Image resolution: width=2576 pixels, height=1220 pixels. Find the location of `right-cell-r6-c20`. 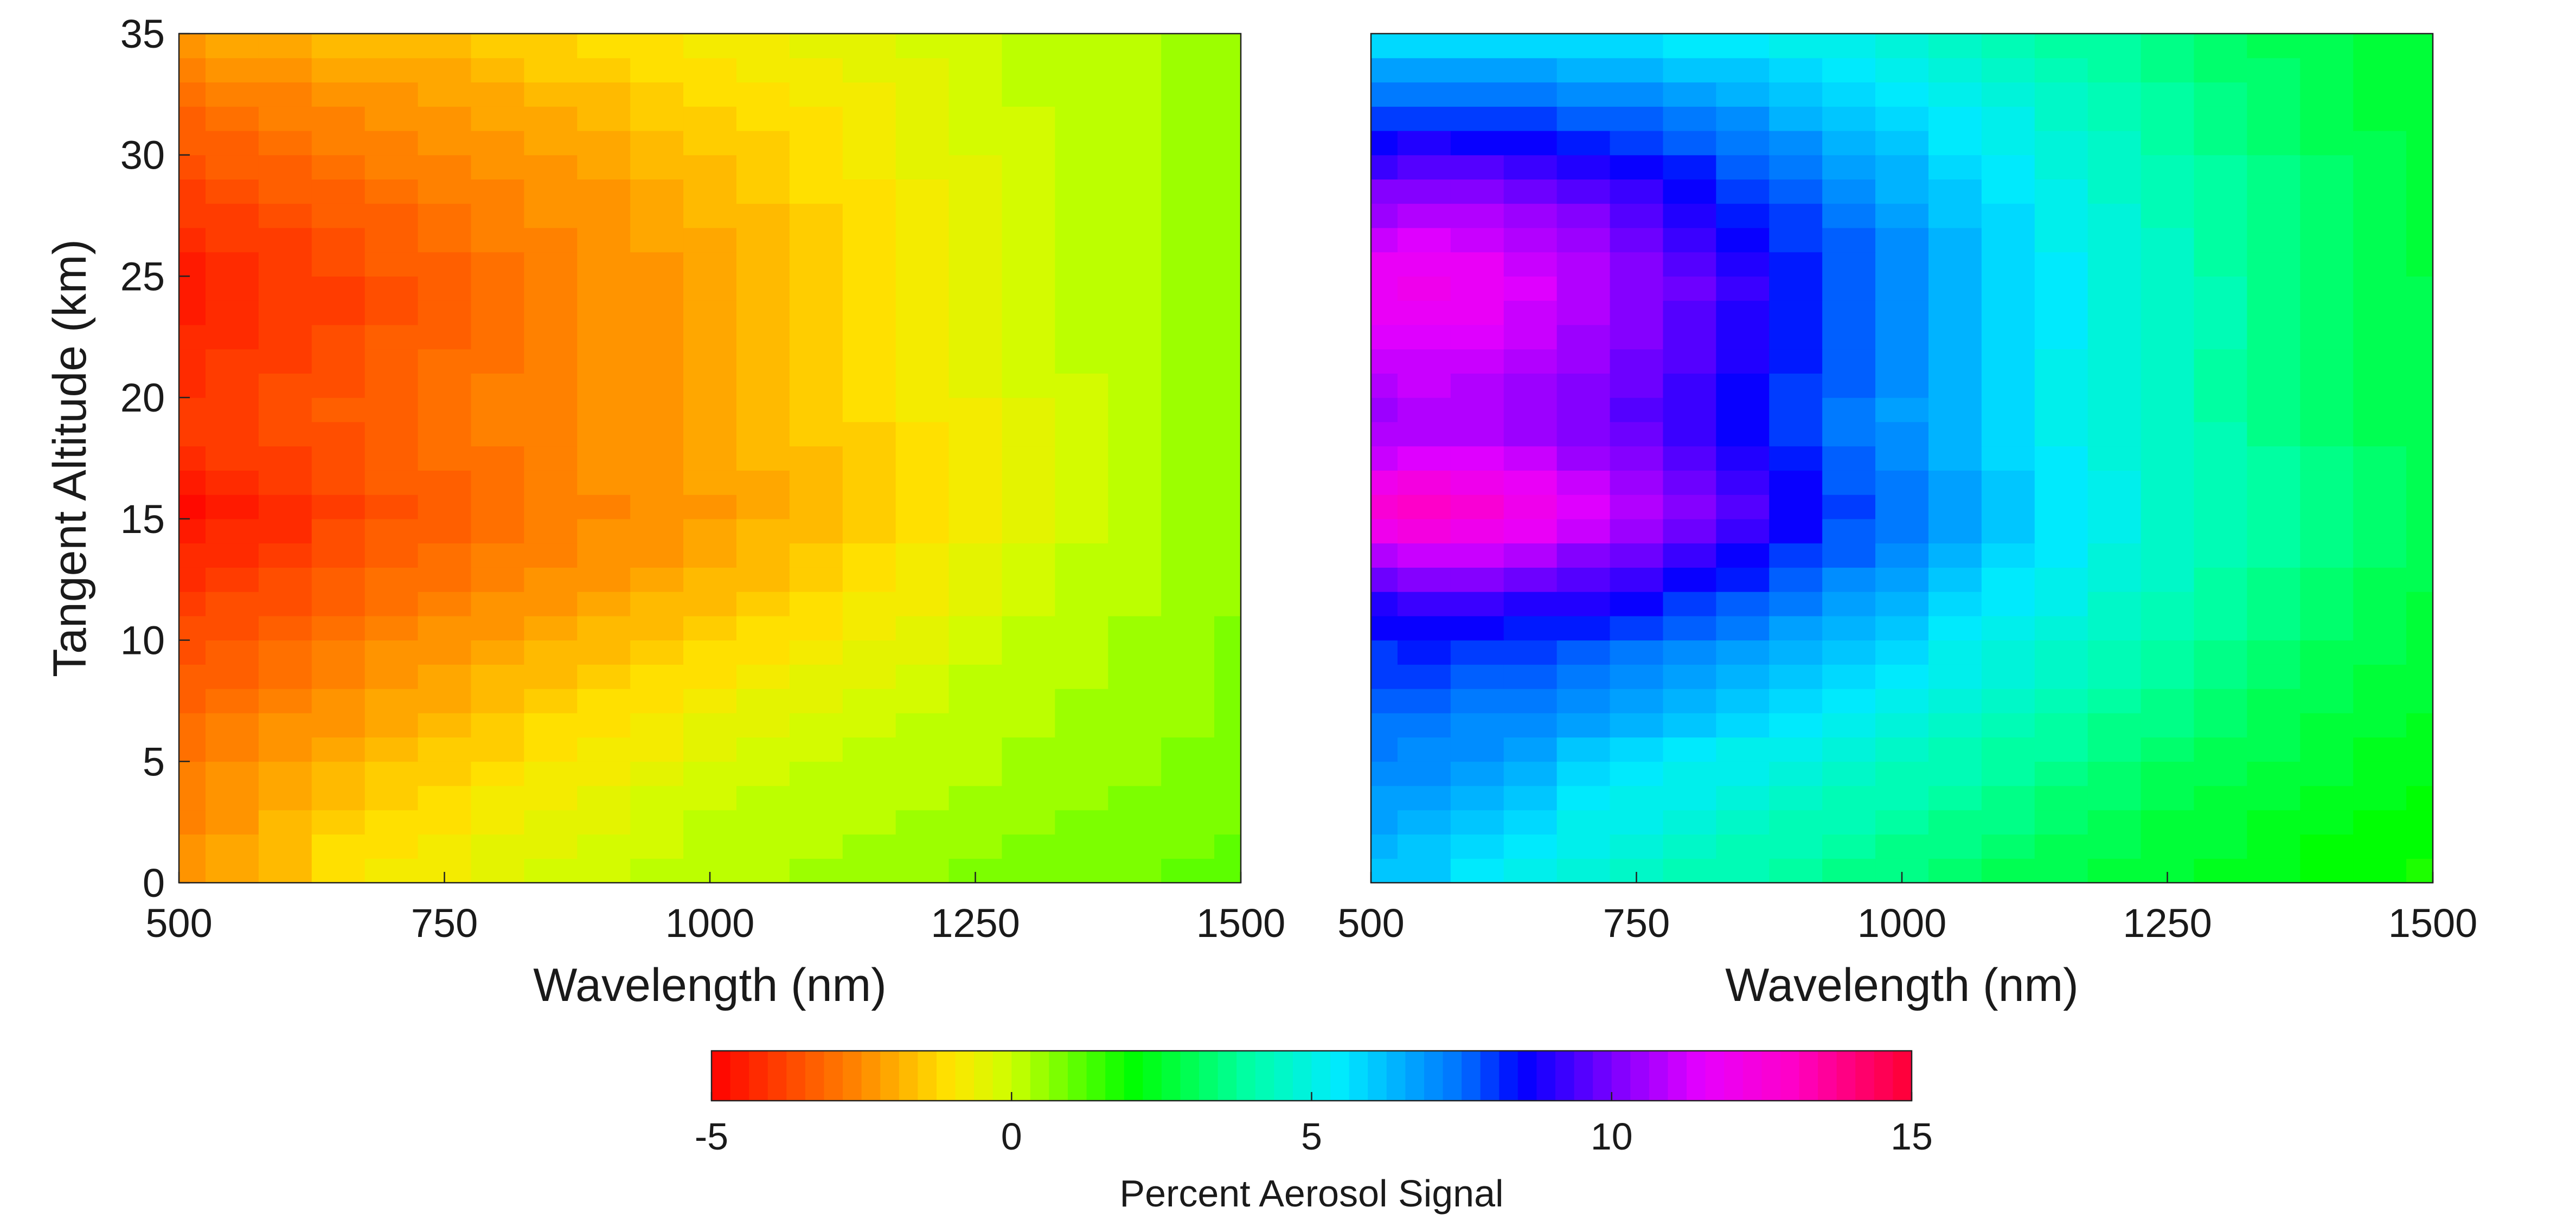

right-cell-r6-c20 is located at coordinates (2419, 725).